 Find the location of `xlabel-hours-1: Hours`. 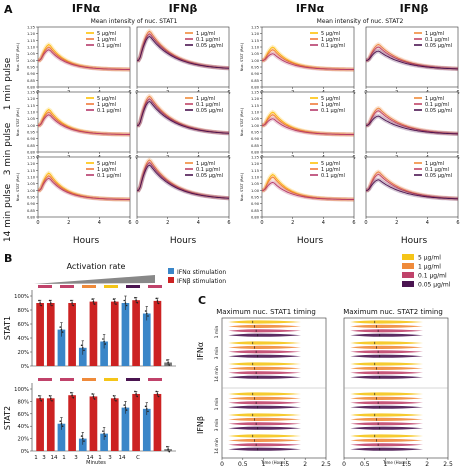

xlabel-hours-1: Hours is located at coordinates (86, 241).